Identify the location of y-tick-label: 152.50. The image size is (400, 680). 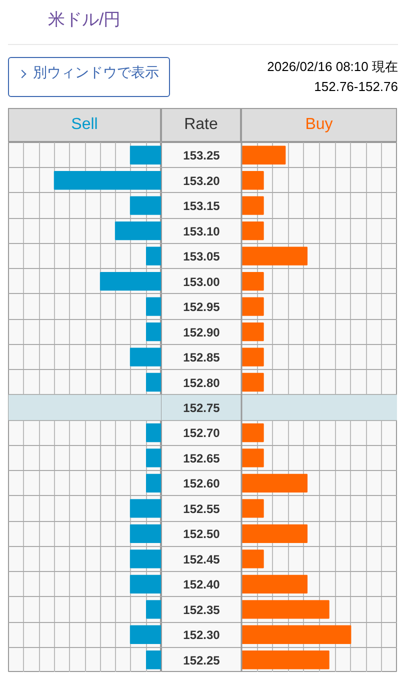
(201, 534).